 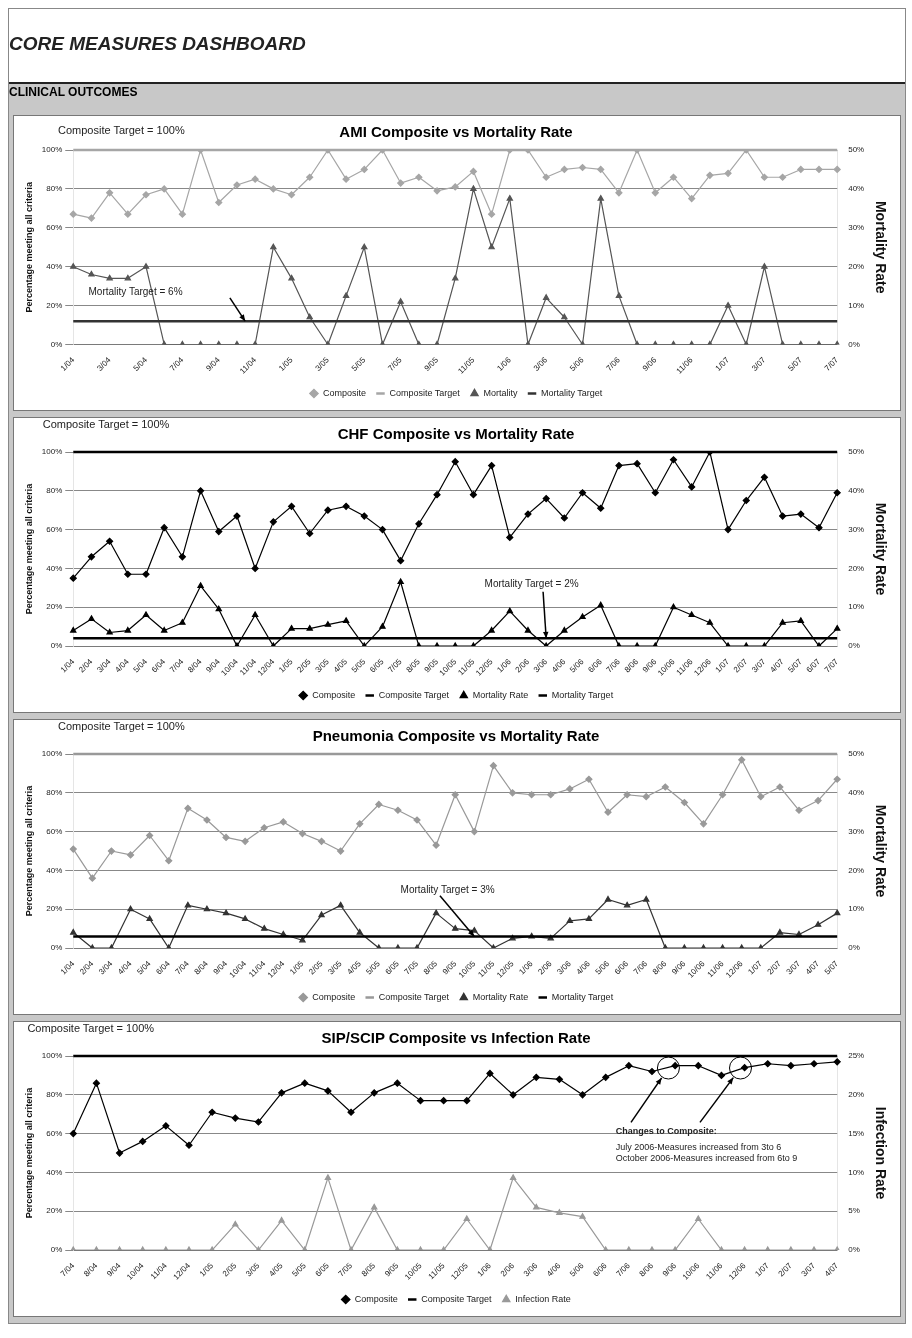 What do you see at coordinates (456, 434) in the screenshot?
I see `chart-title: CHF Composite vs Mortality Rate` at bounding box center [456, 434].